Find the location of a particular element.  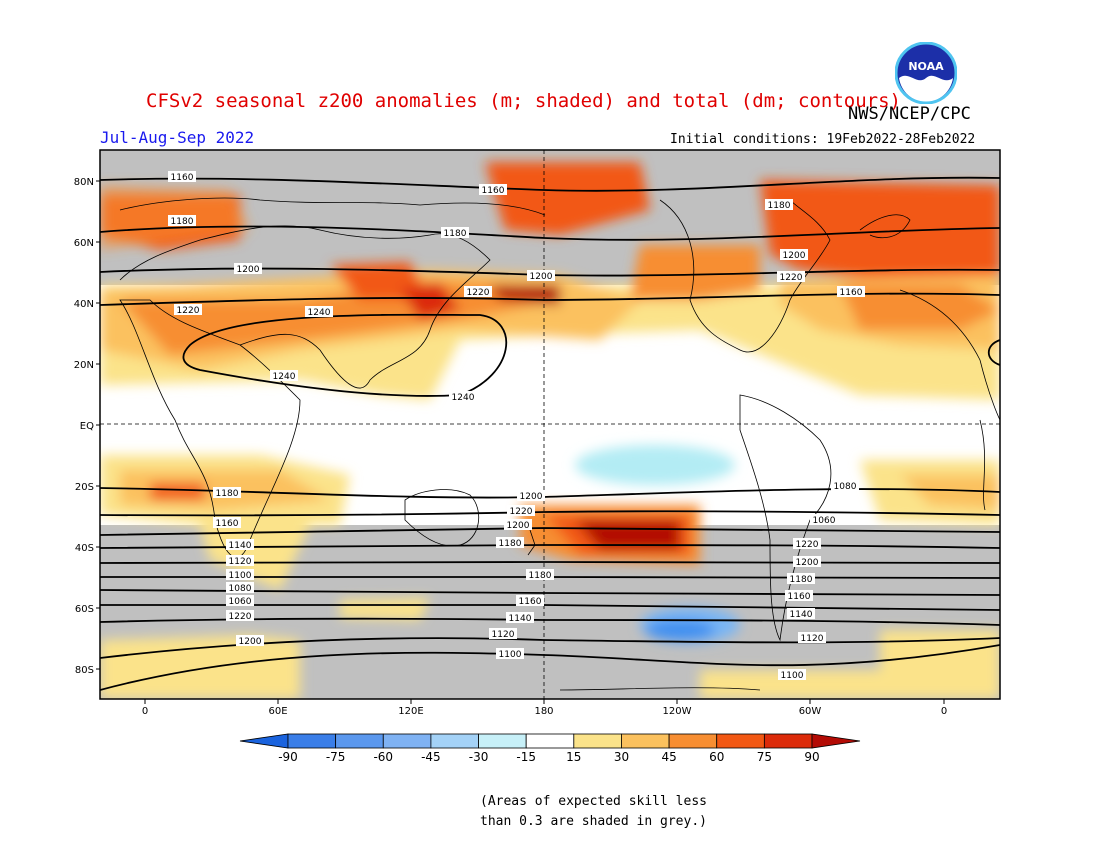

lat-label: 20S is located at coordinates (87, 487).